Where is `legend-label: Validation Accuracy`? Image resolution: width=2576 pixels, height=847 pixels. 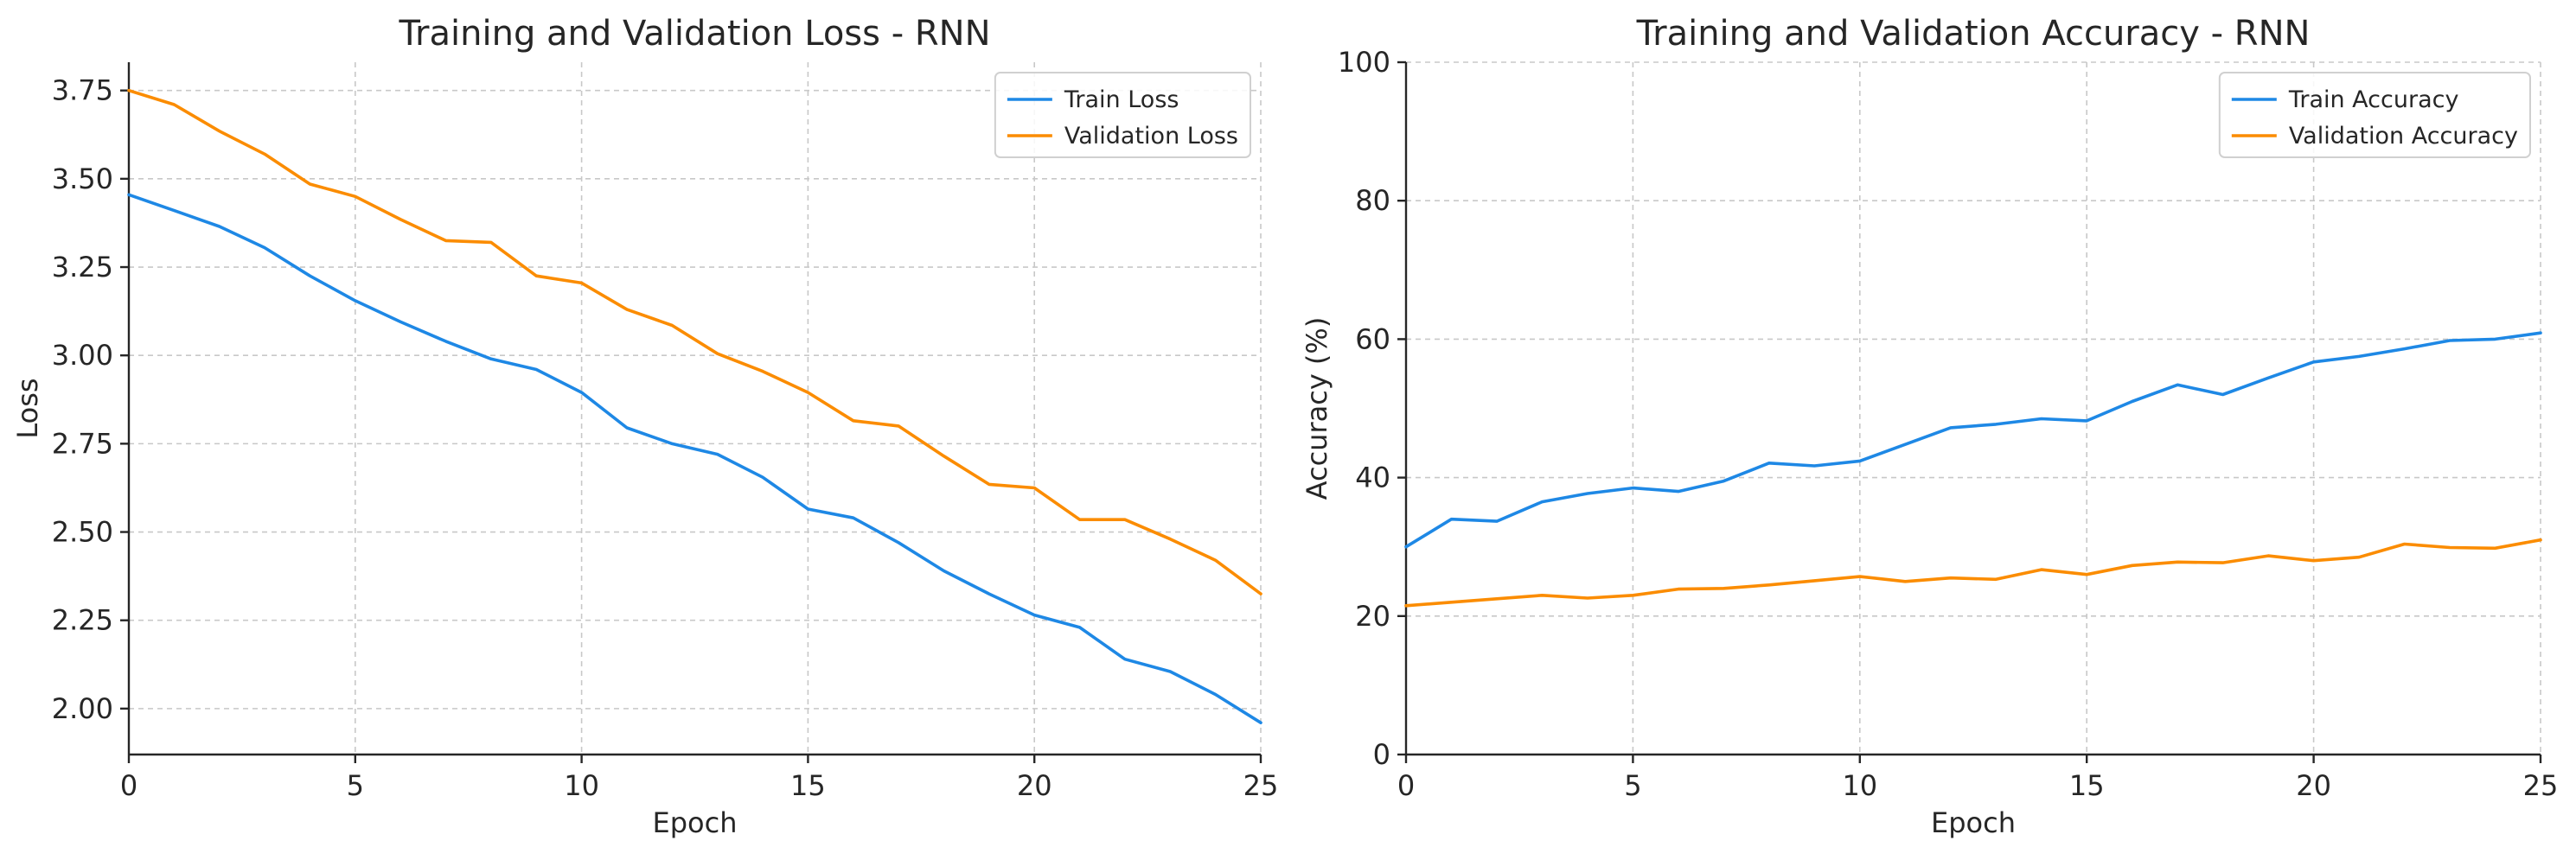
legend-label: Validation Accuracy is located at coordinates (2404, 136).